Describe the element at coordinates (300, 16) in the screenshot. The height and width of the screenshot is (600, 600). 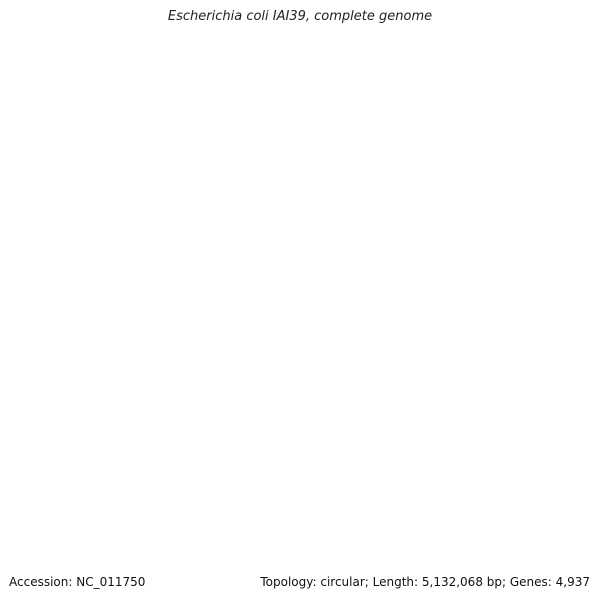
I see `map-title: Escherichia coli IAI39, complete genome` at that location.